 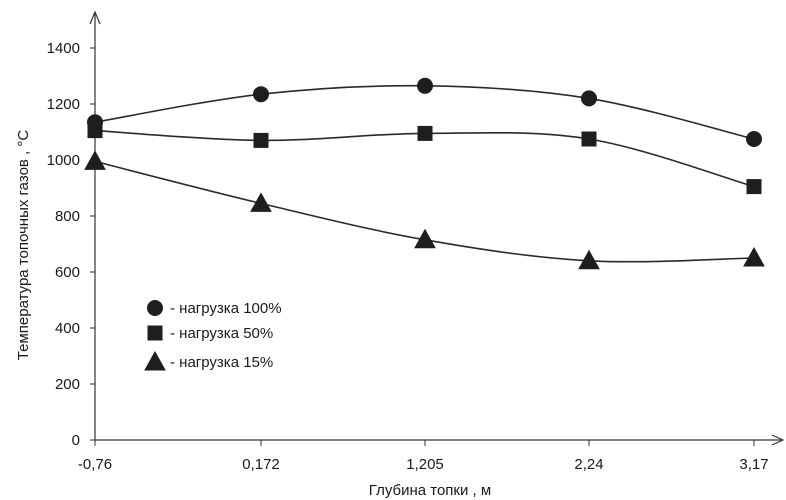 I want to click on legend-marker-square, so click(x=155, y=333).